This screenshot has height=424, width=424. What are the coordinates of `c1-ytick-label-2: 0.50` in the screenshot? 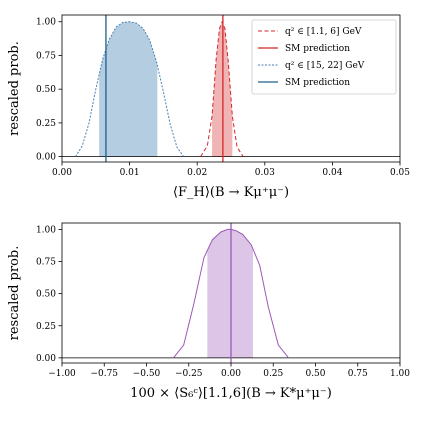 It's located at (46, 295).